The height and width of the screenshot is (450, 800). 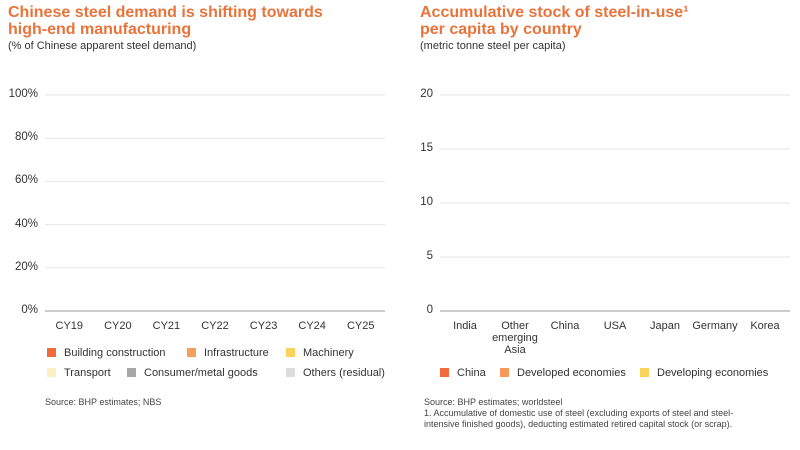 I want to click on x-tick-label: CY22, so click(x=215, y=326).